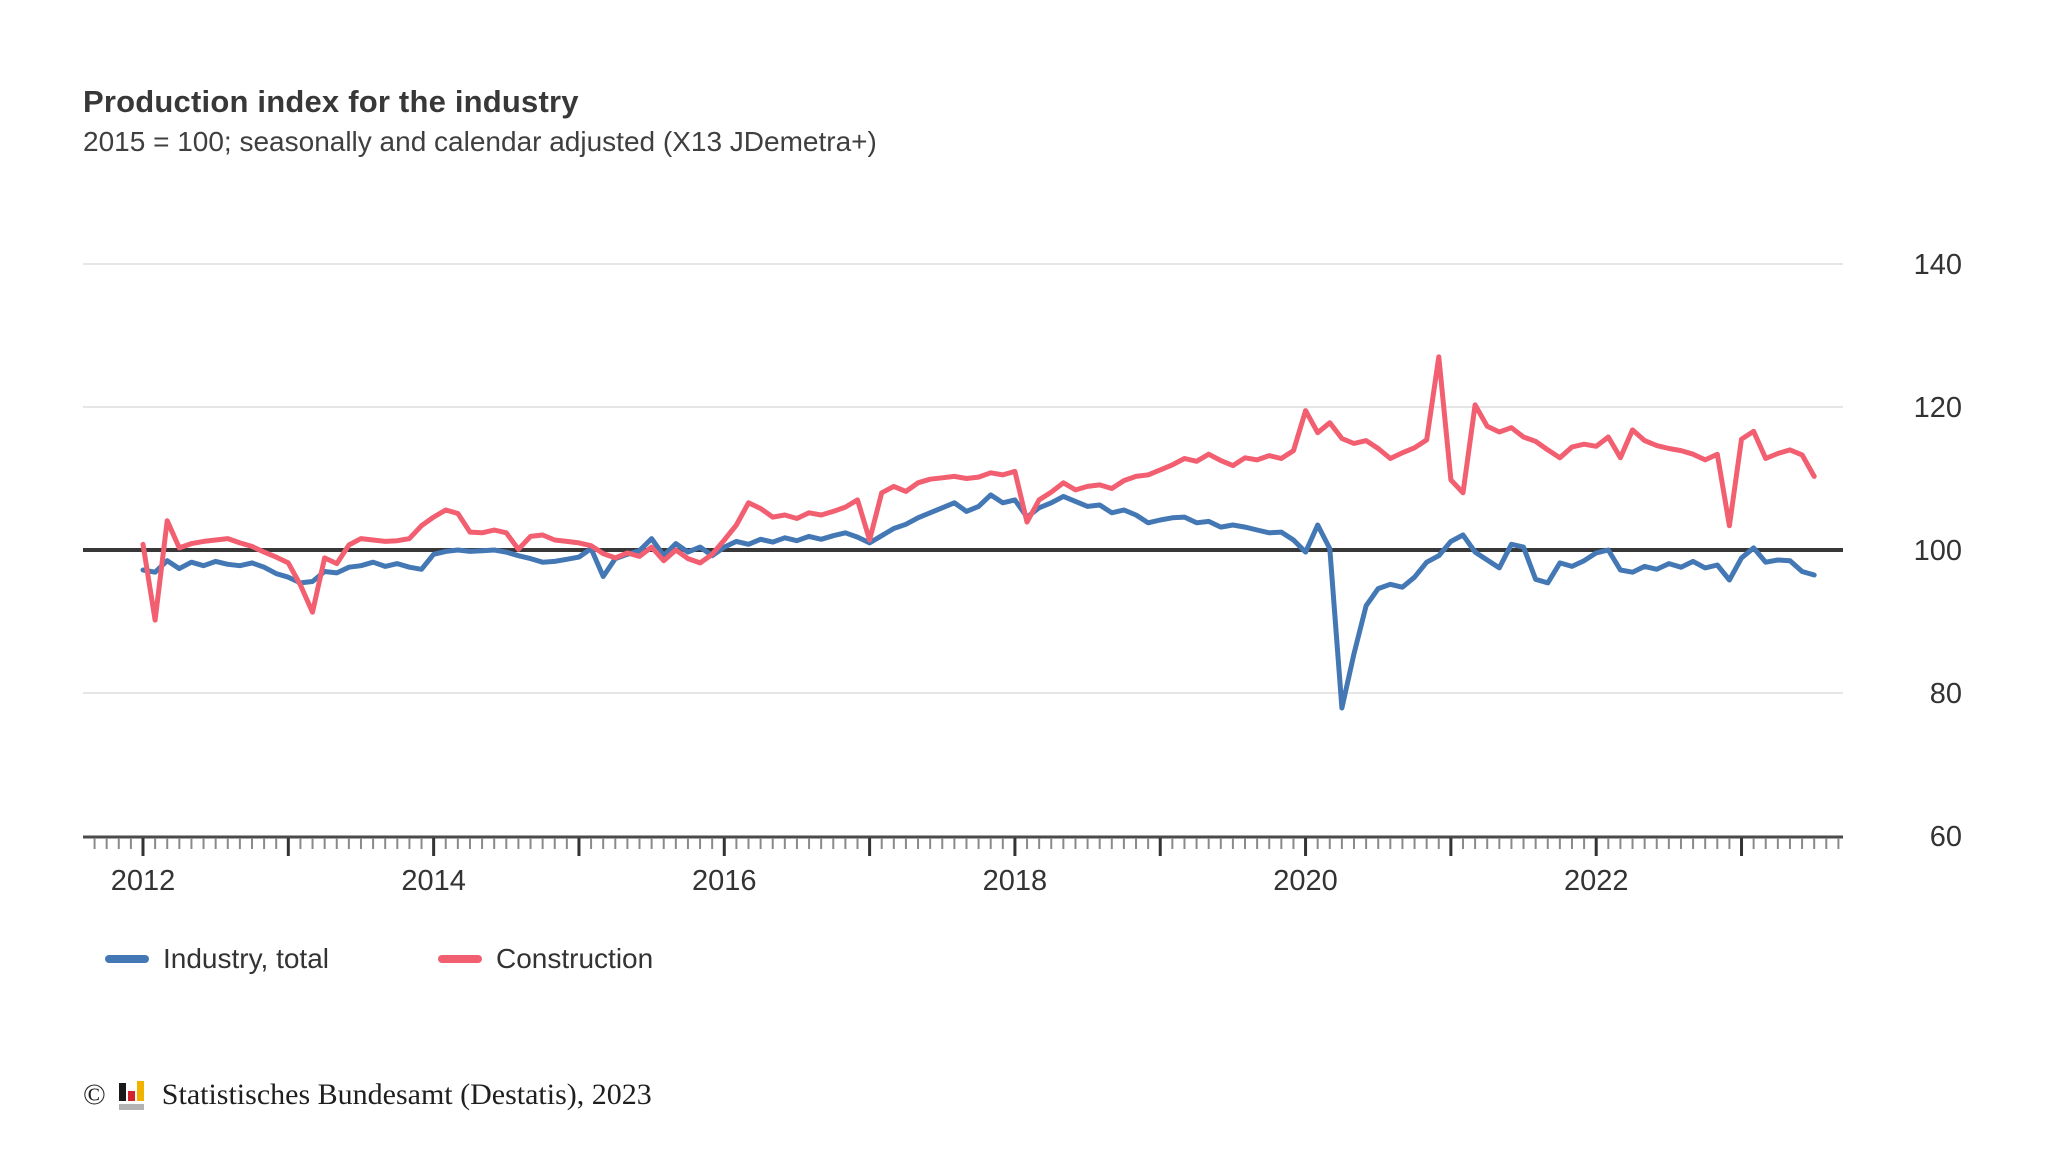  I want to click on destatis-bars-icon, so click(131, 1095).